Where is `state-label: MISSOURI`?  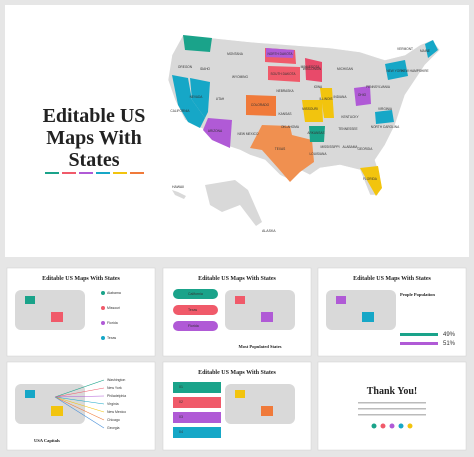
state-label: MISSOURI is located at coordinates (310, 109).